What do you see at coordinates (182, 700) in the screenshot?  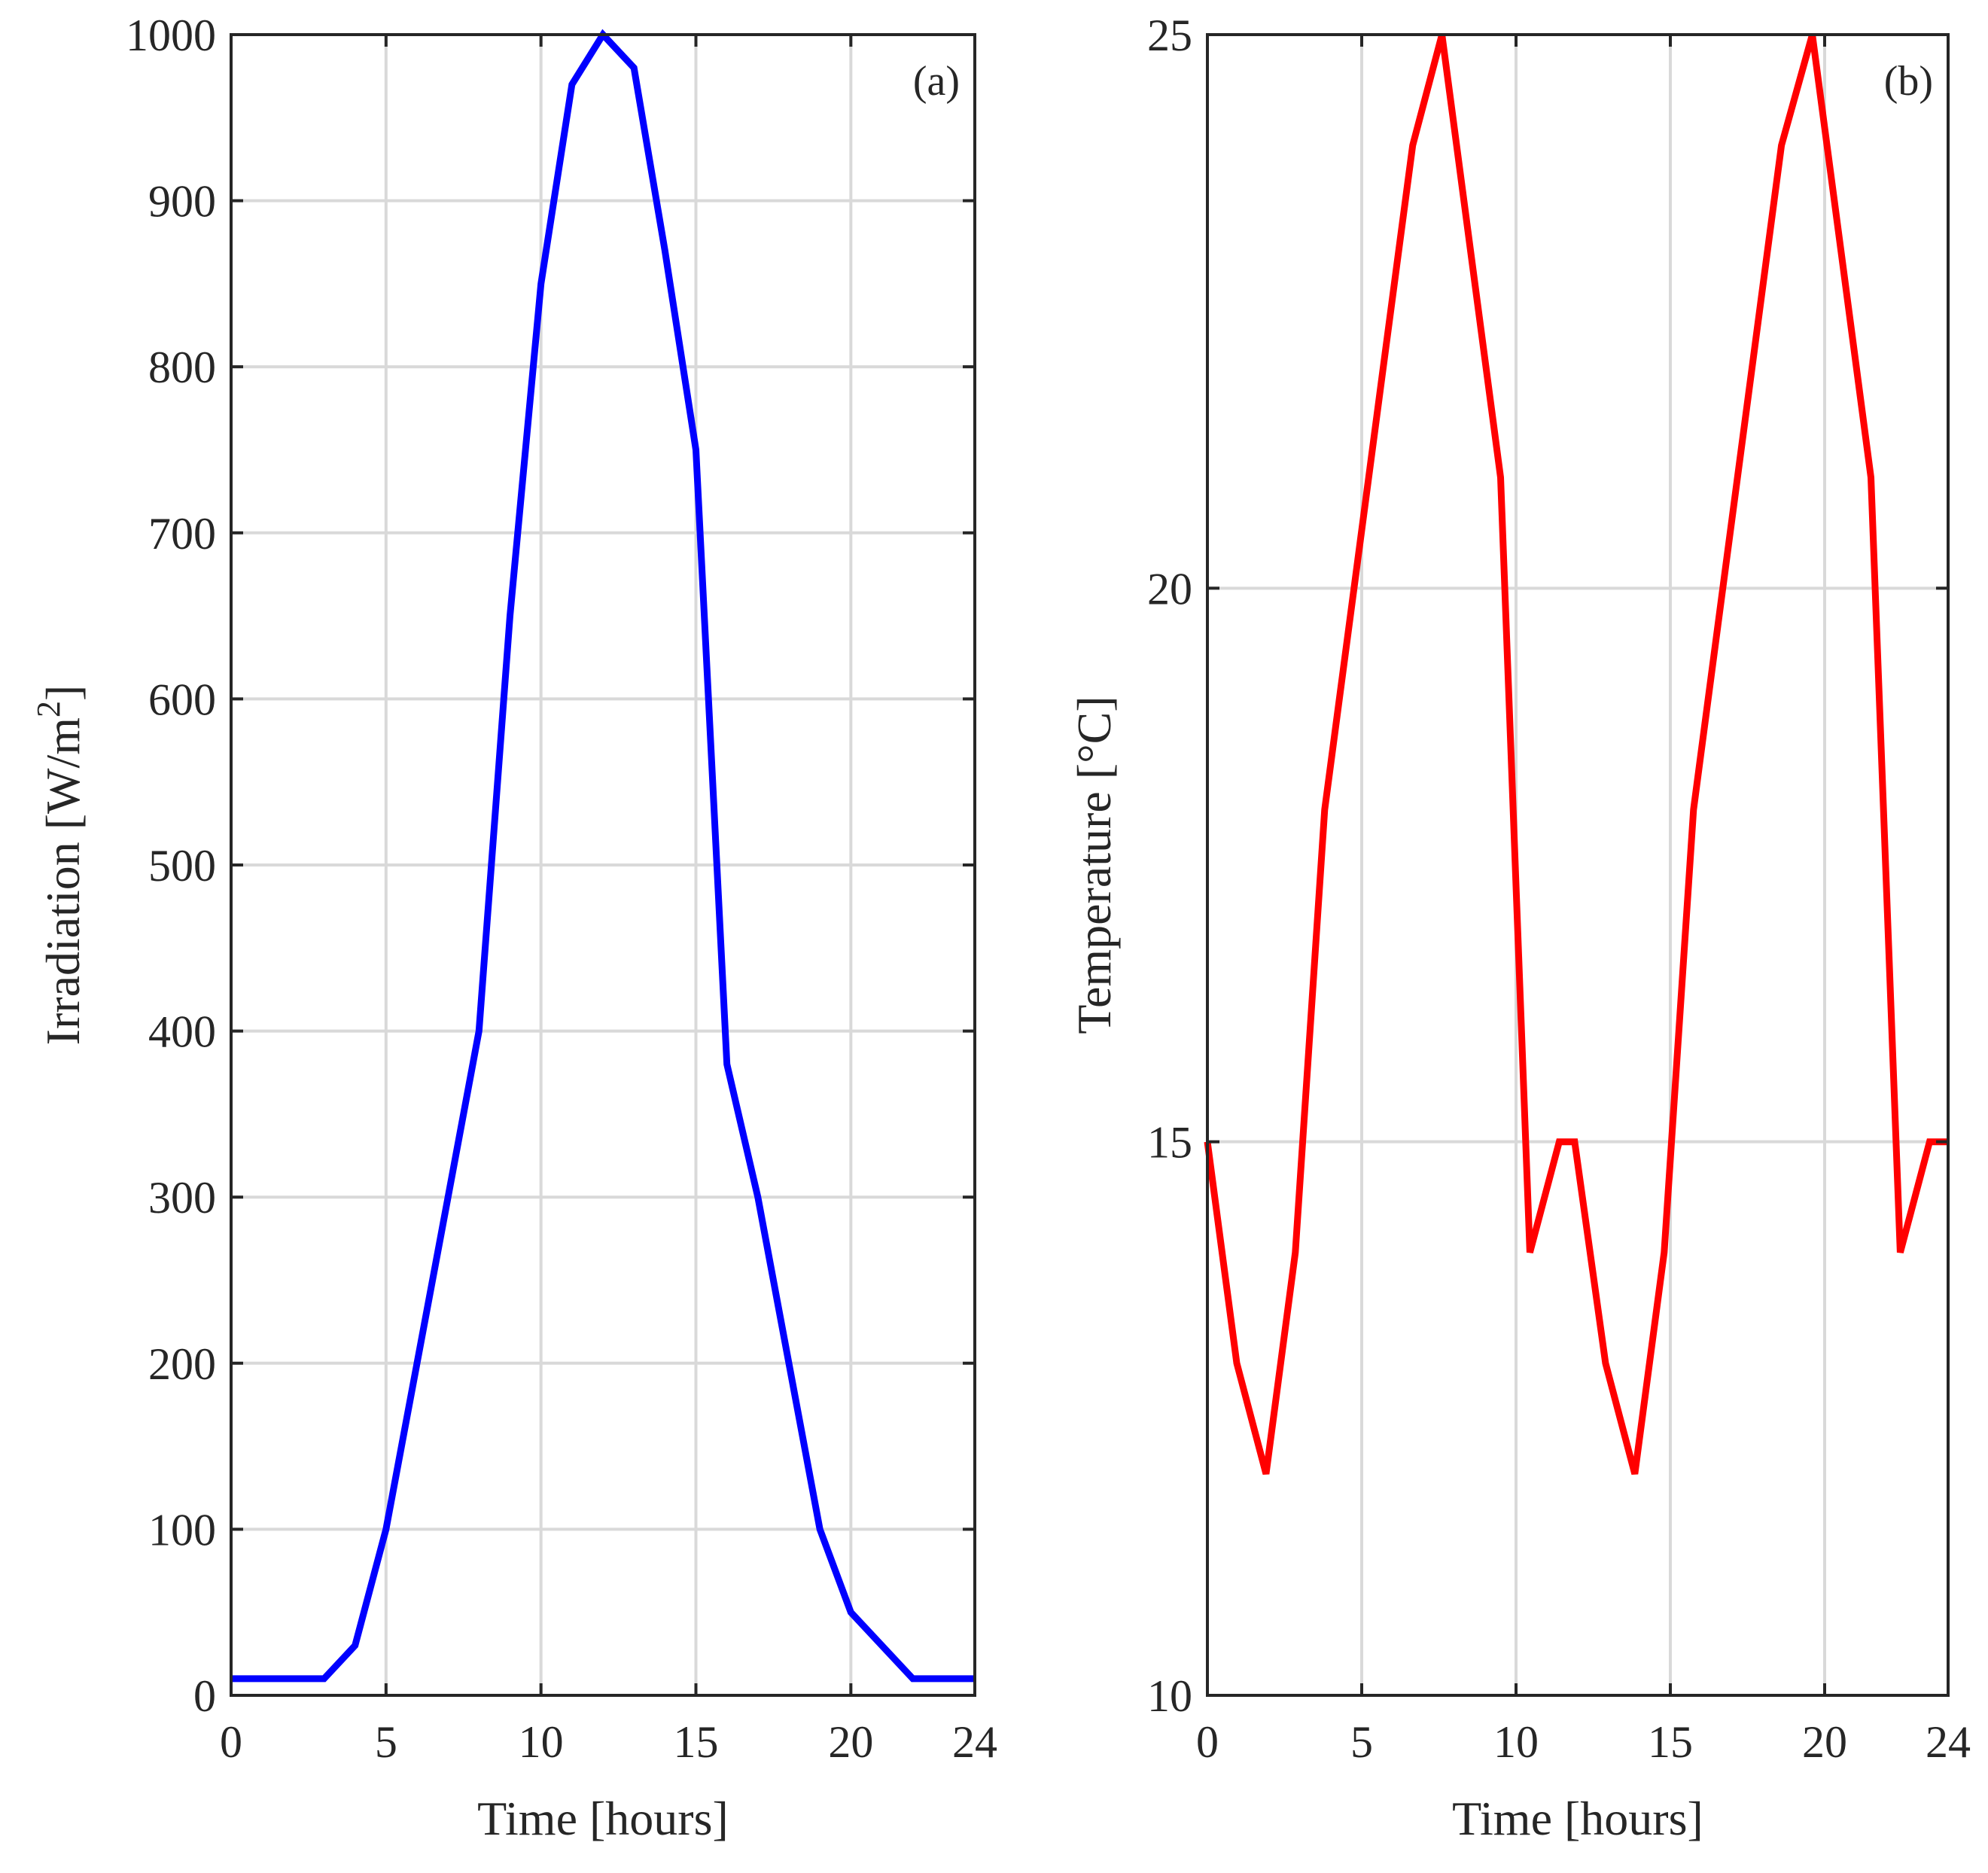 I see `y-tick-label: 600` at bounding box center [182, 700].